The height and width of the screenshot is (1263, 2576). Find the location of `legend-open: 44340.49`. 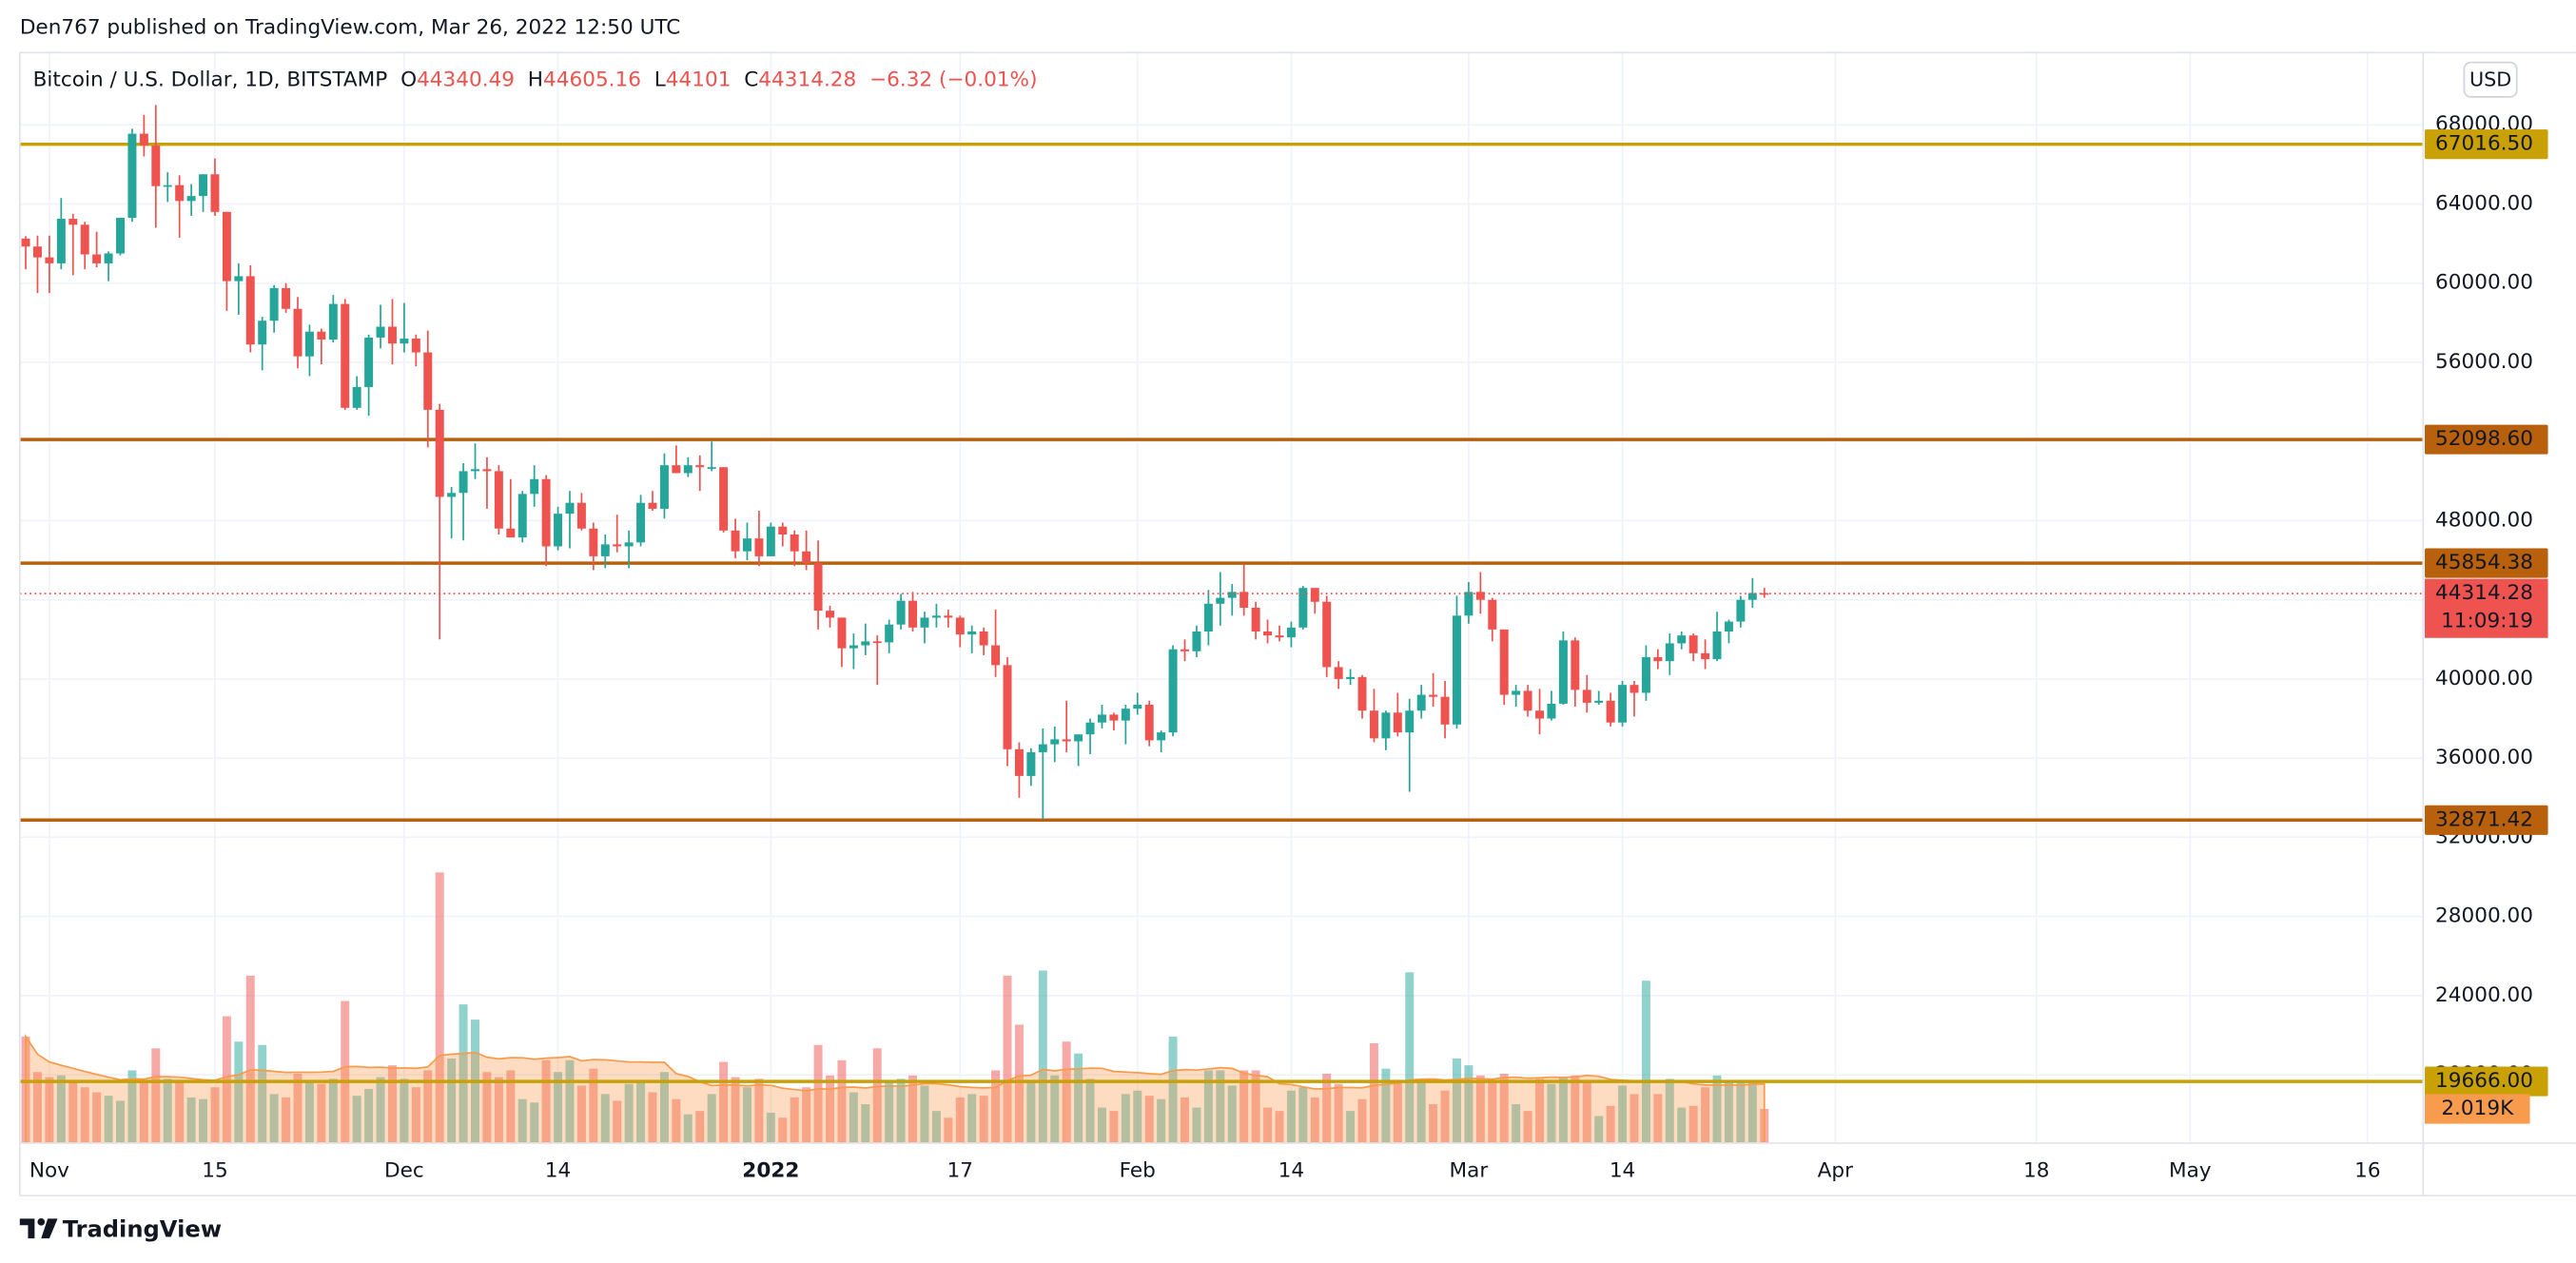

legend-open: 44340.49 is located at coordinates (466, 80).